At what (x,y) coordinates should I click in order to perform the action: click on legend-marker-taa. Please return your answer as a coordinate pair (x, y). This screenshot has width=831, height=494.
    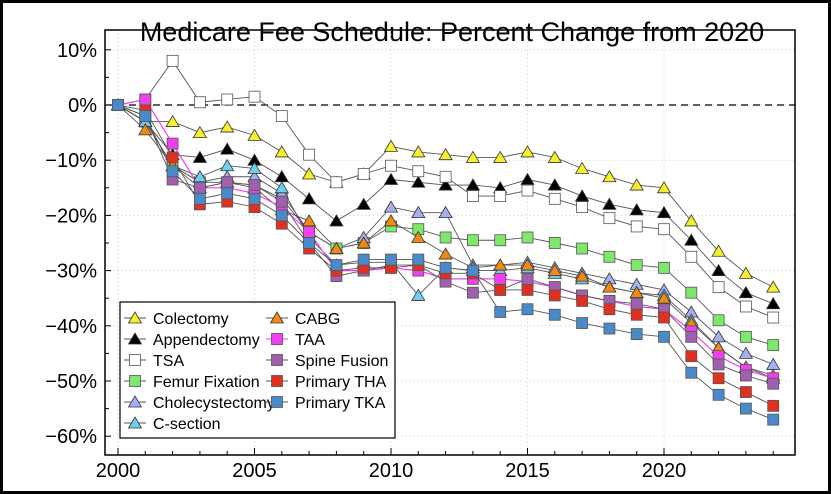
    Looking at the image, I should click on (277, 339).